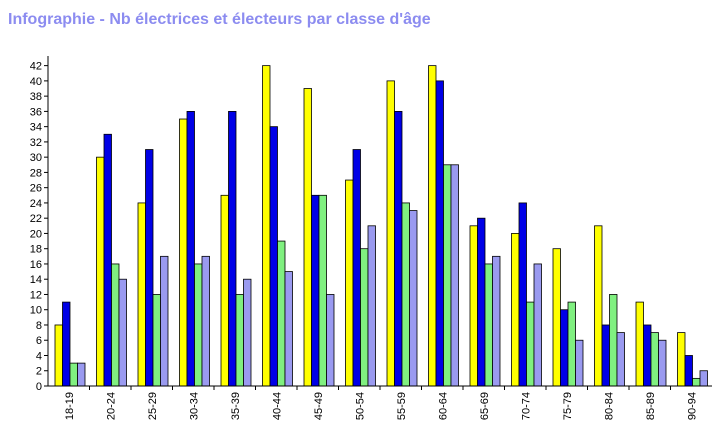  What do you see at coordinates (609, 406) in the screenshot?
I see `x-tick-label-80-84: 80-84` at bounding box center [609, 406].